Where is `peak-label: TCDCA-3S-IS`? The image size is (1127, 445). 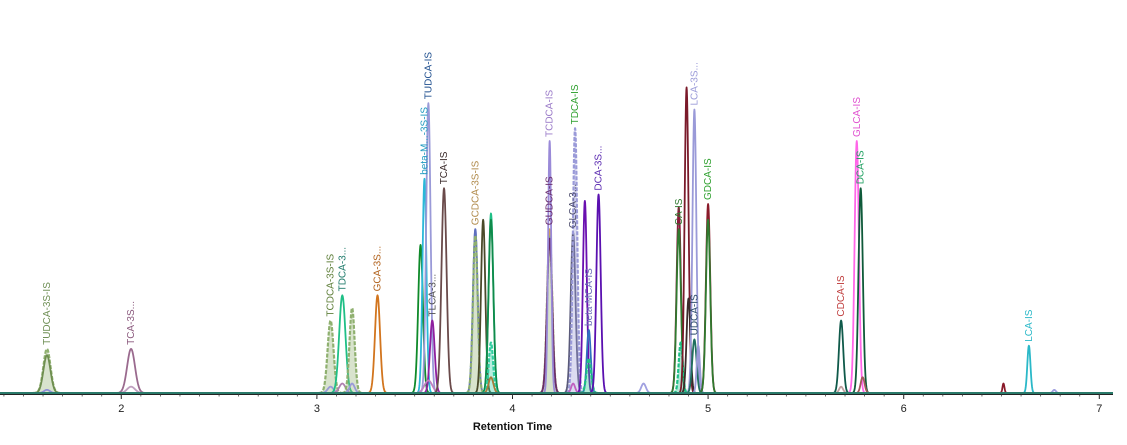 peak-label: TCDCA-3S-IS is located at coordinates (331, 284).